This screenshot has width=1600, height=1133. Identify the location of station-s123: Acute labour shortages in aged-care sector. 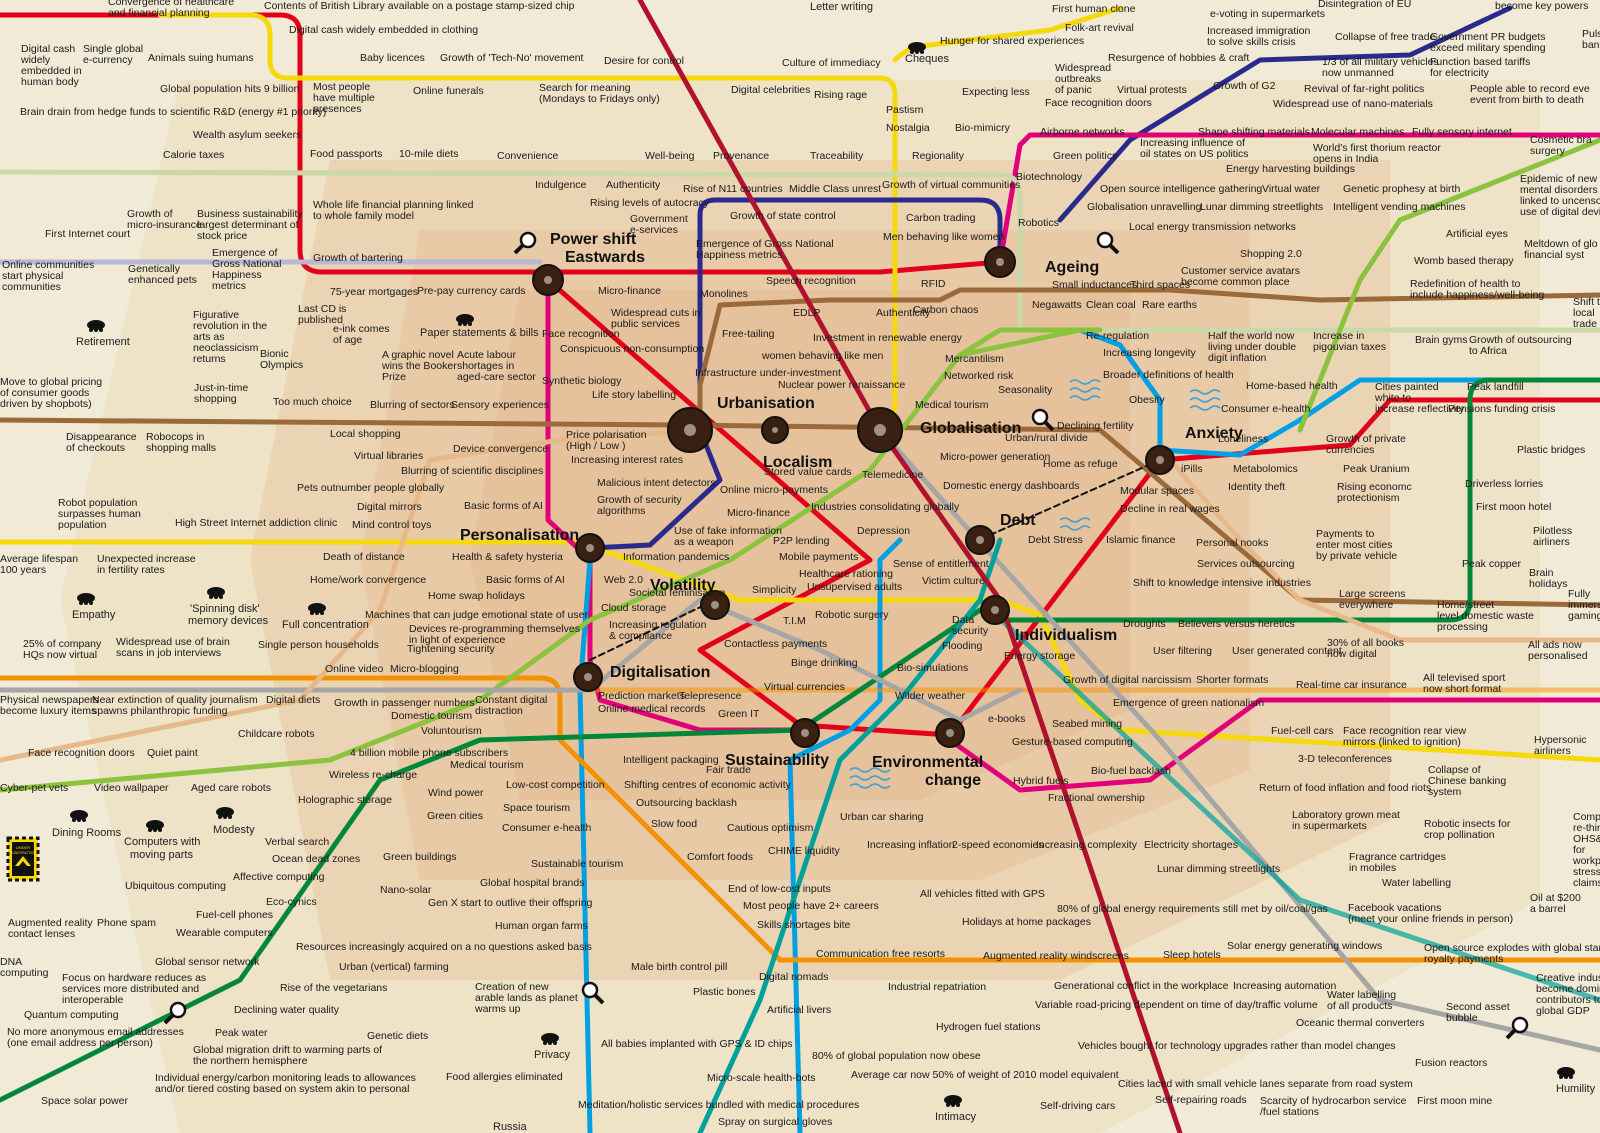
(496, 366).